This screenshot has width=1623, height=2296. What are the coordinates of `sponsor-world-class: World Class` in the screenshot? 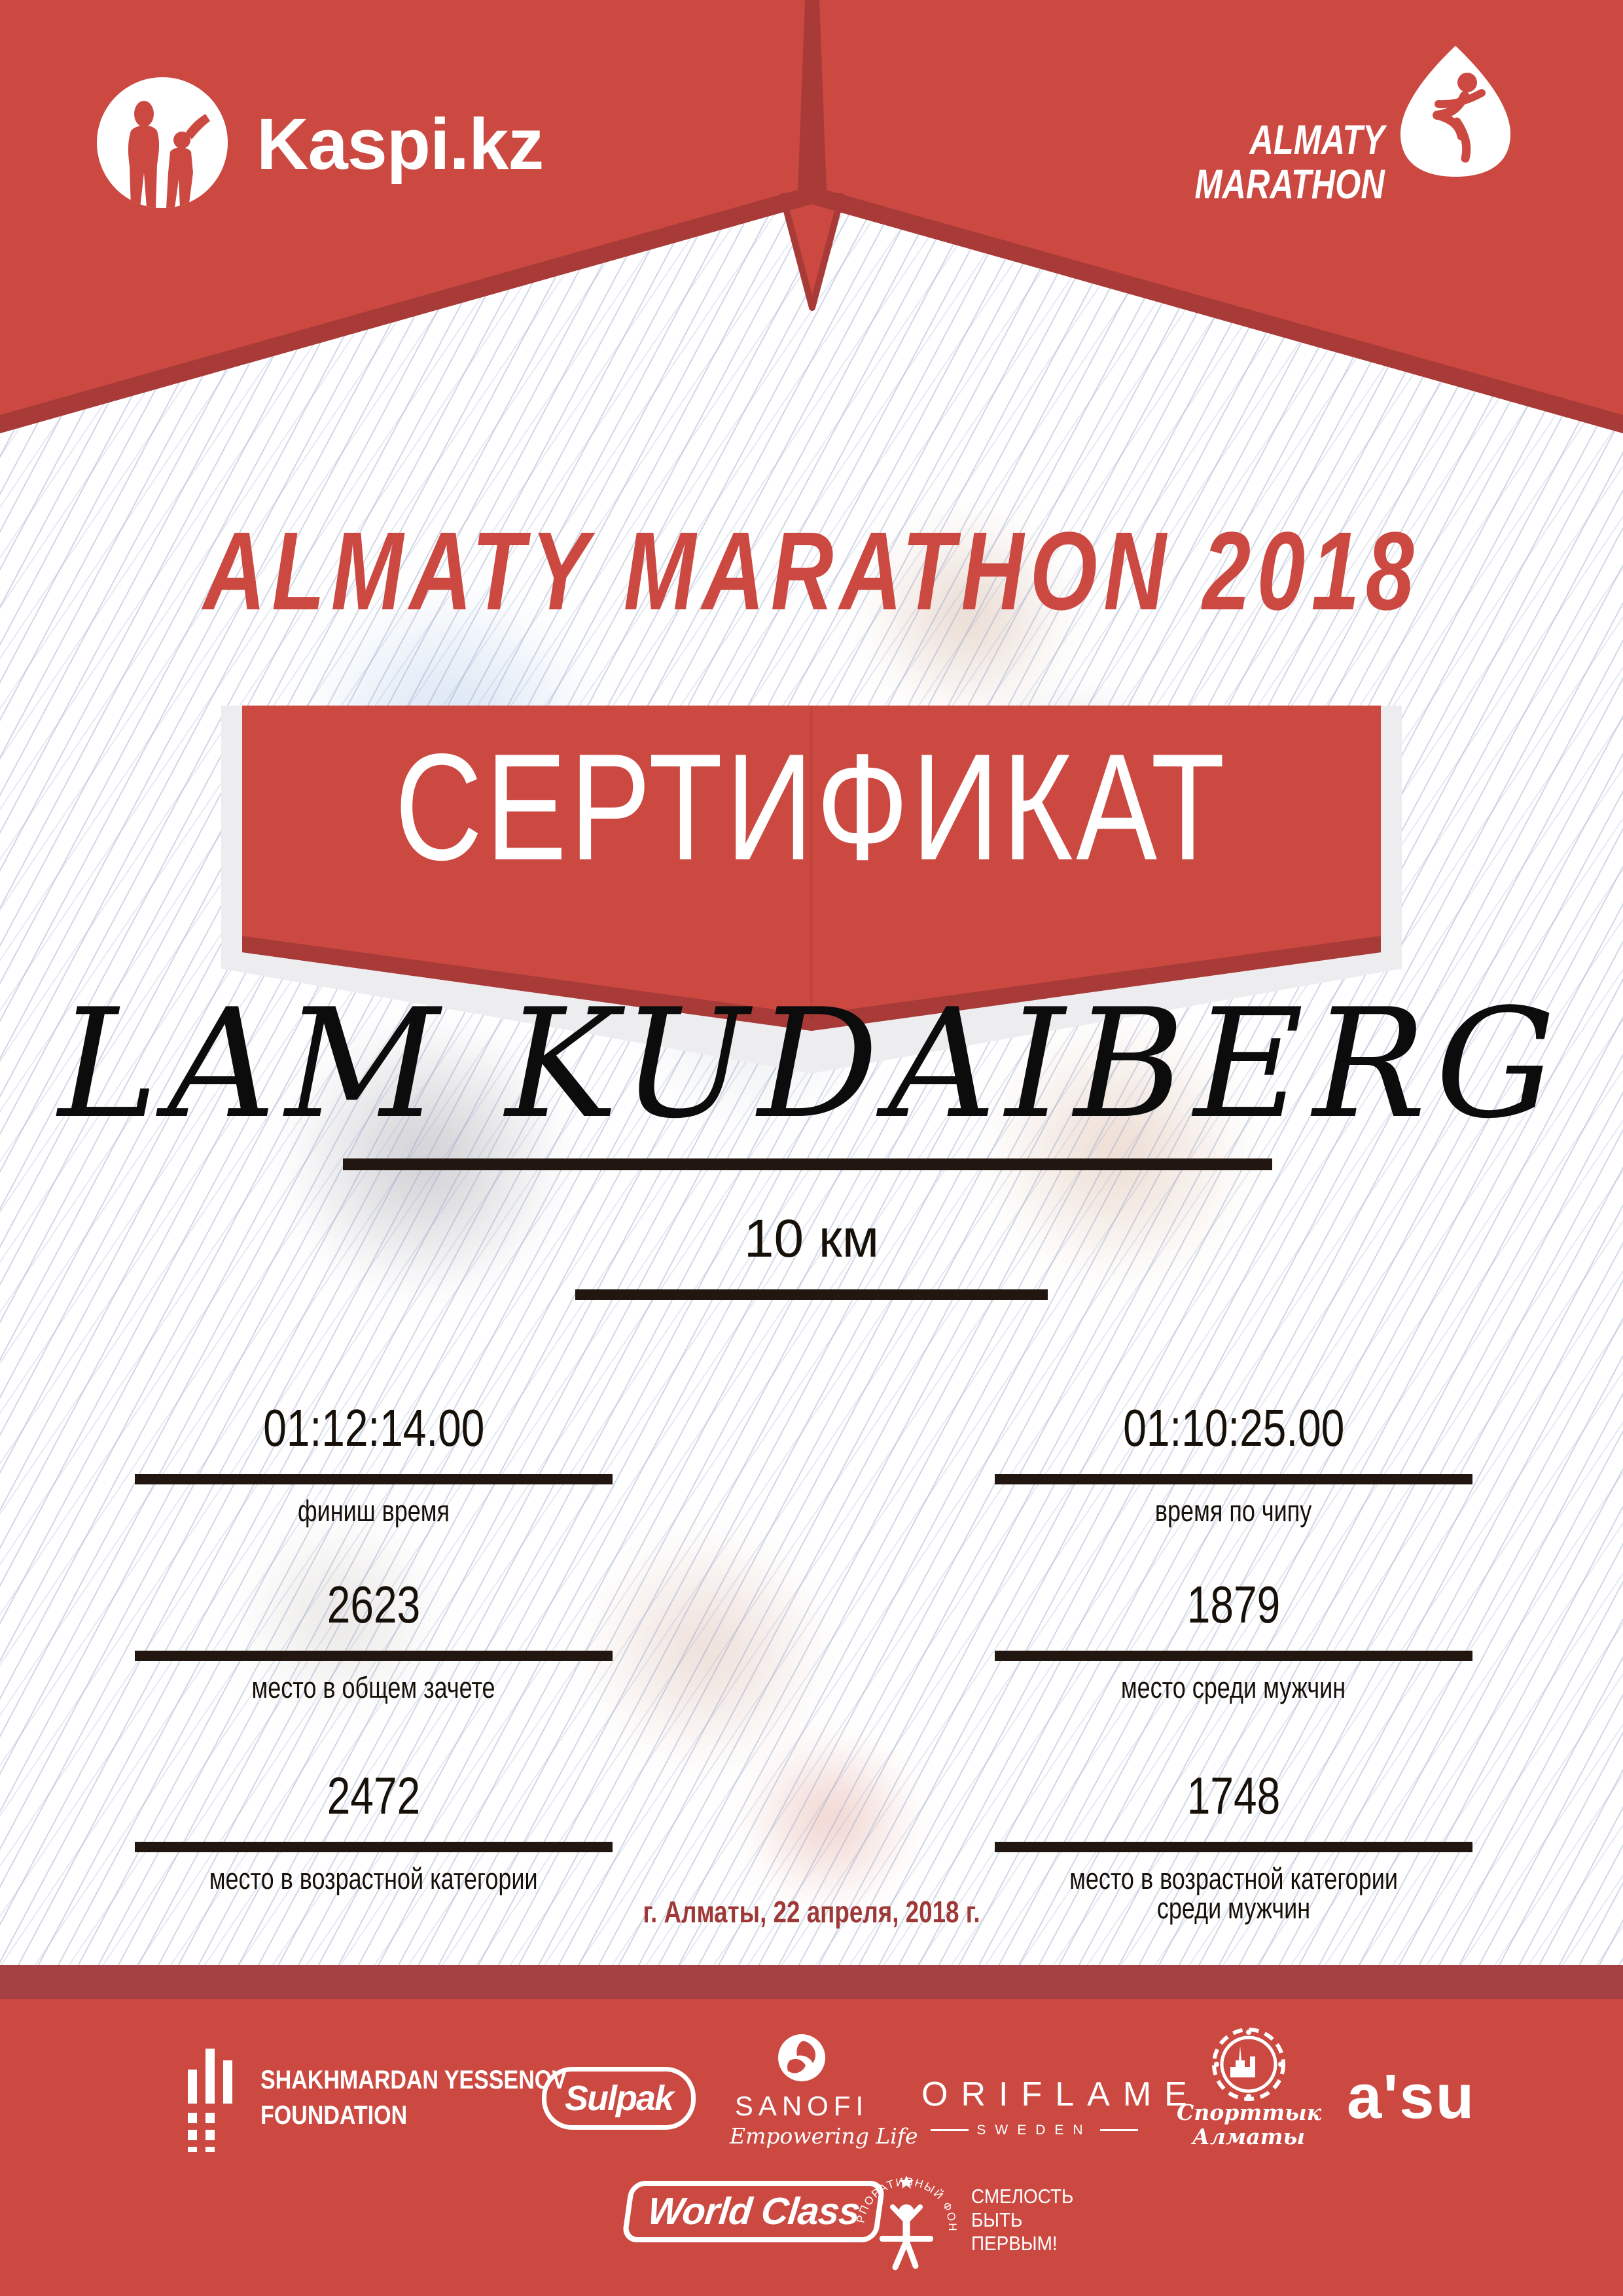 It's located at (754, 2211).